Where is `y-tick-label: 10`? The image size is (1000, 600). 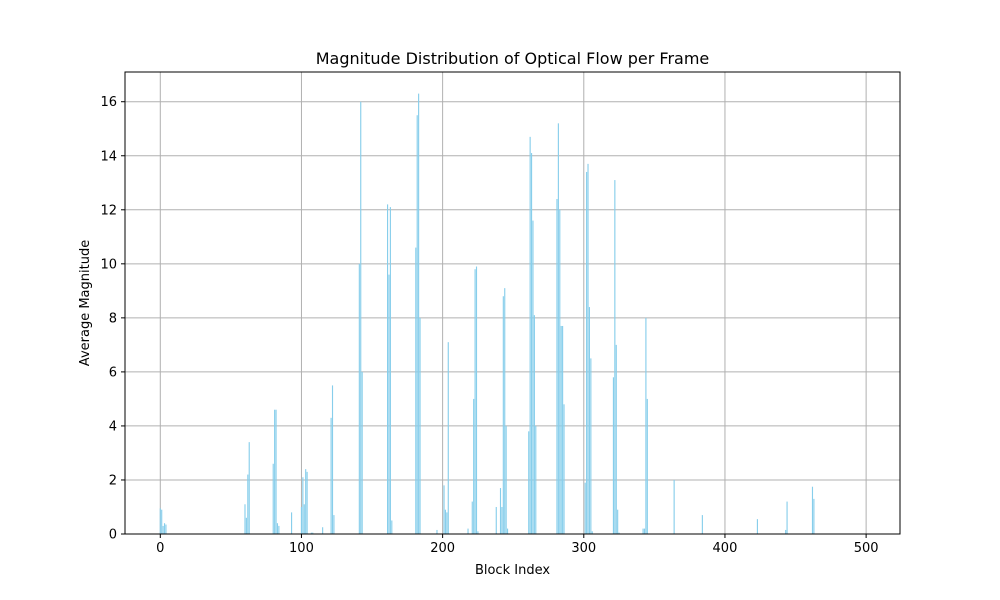
y-tick-label: 10 is located at coordinates (108, 264).